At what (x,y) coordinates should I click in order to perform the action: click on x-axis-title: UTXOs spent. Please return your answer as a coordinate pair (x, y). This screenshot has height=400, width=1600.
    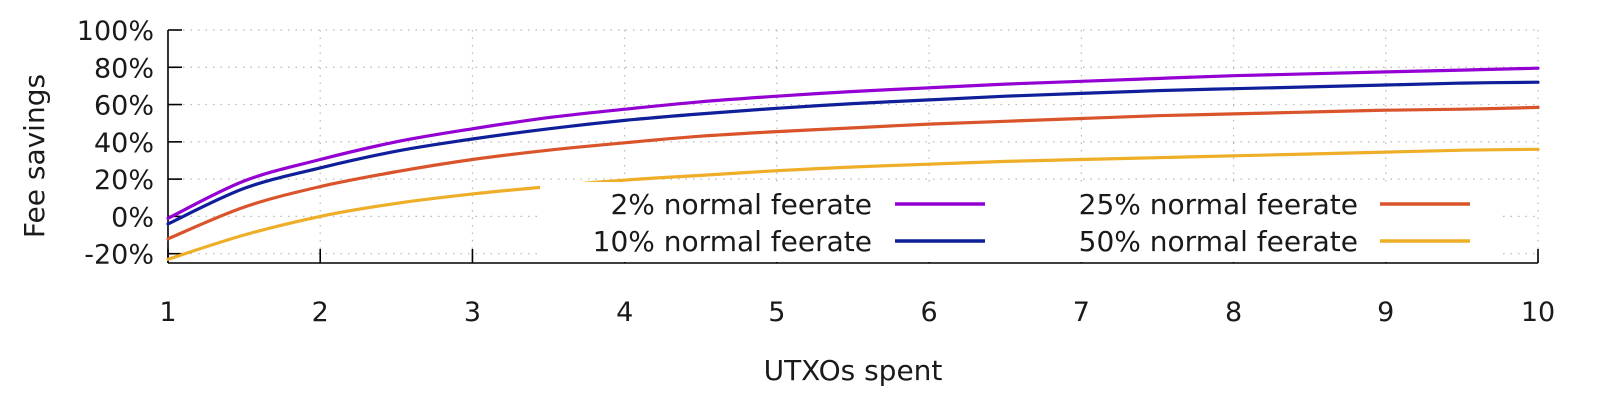
    Looking at the image, I should click on (853, 370).